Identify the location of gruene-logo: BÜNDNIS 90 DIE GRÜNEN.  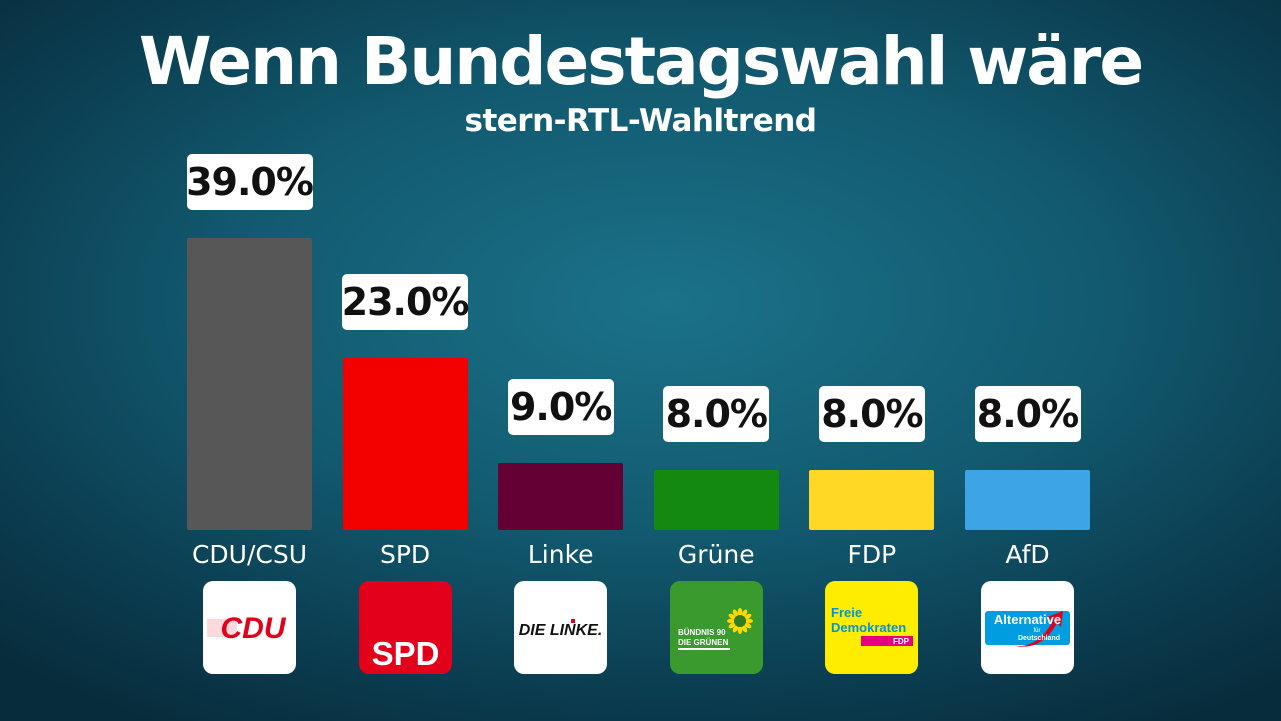
(716, 627).